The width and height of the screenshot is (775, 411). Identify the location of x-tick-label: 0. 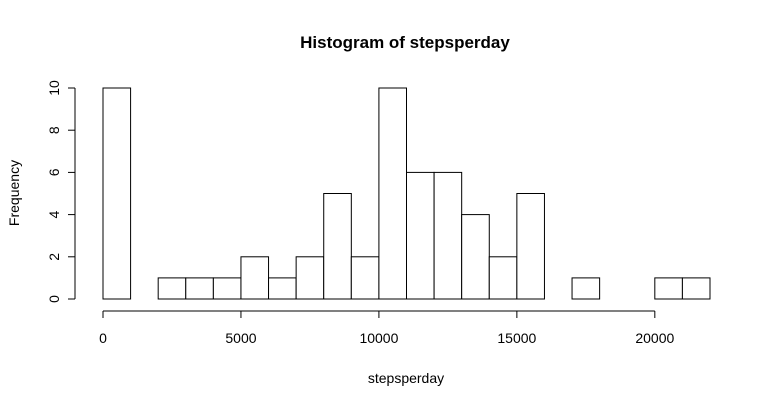
(103, 338).